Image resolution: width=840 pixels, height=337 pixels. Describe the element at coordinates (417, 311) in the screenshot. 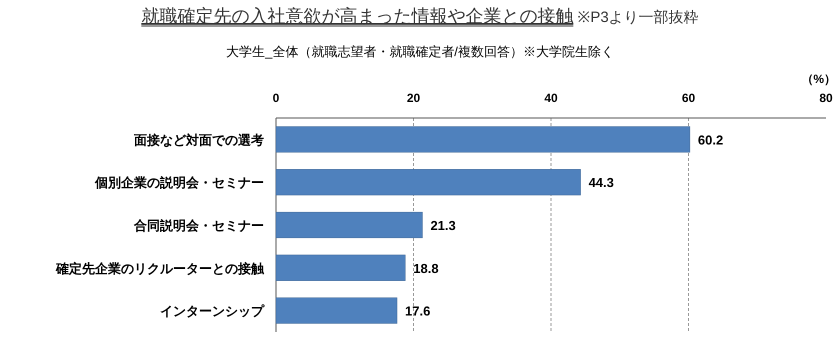

I see `data-label: 17.6` at that location.